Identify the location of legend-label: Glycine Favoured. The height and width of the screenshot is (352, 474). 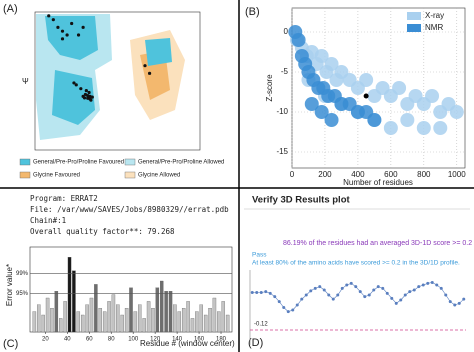
(56, 176).